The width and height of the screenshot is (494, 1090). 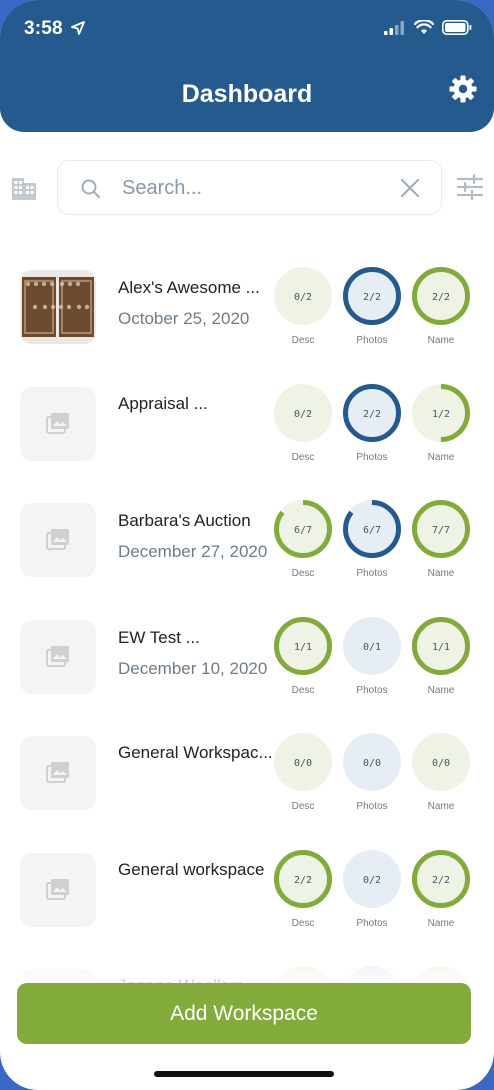 I want to click on search-row, so click(x=247, y=188).